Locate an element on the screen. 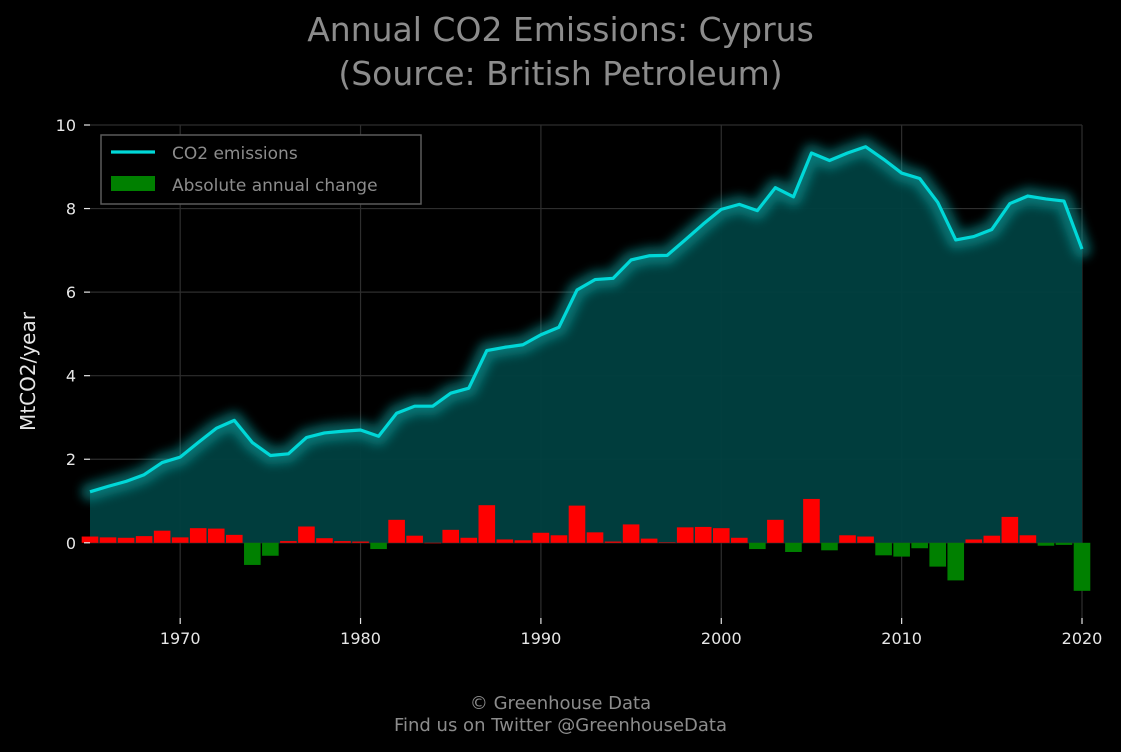 The height and width of the screenshot is (752, 1121). legend-box is located at coordinates (261, 169).